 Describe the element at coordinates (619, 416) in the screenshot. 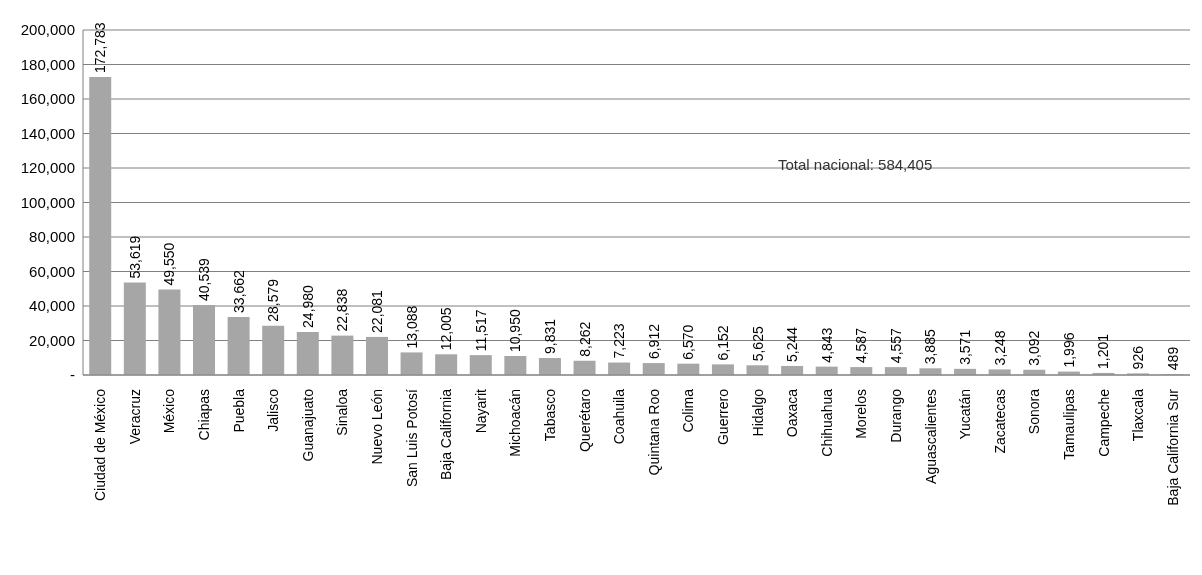

I see `x-tick-label: Coahuila` at that location.